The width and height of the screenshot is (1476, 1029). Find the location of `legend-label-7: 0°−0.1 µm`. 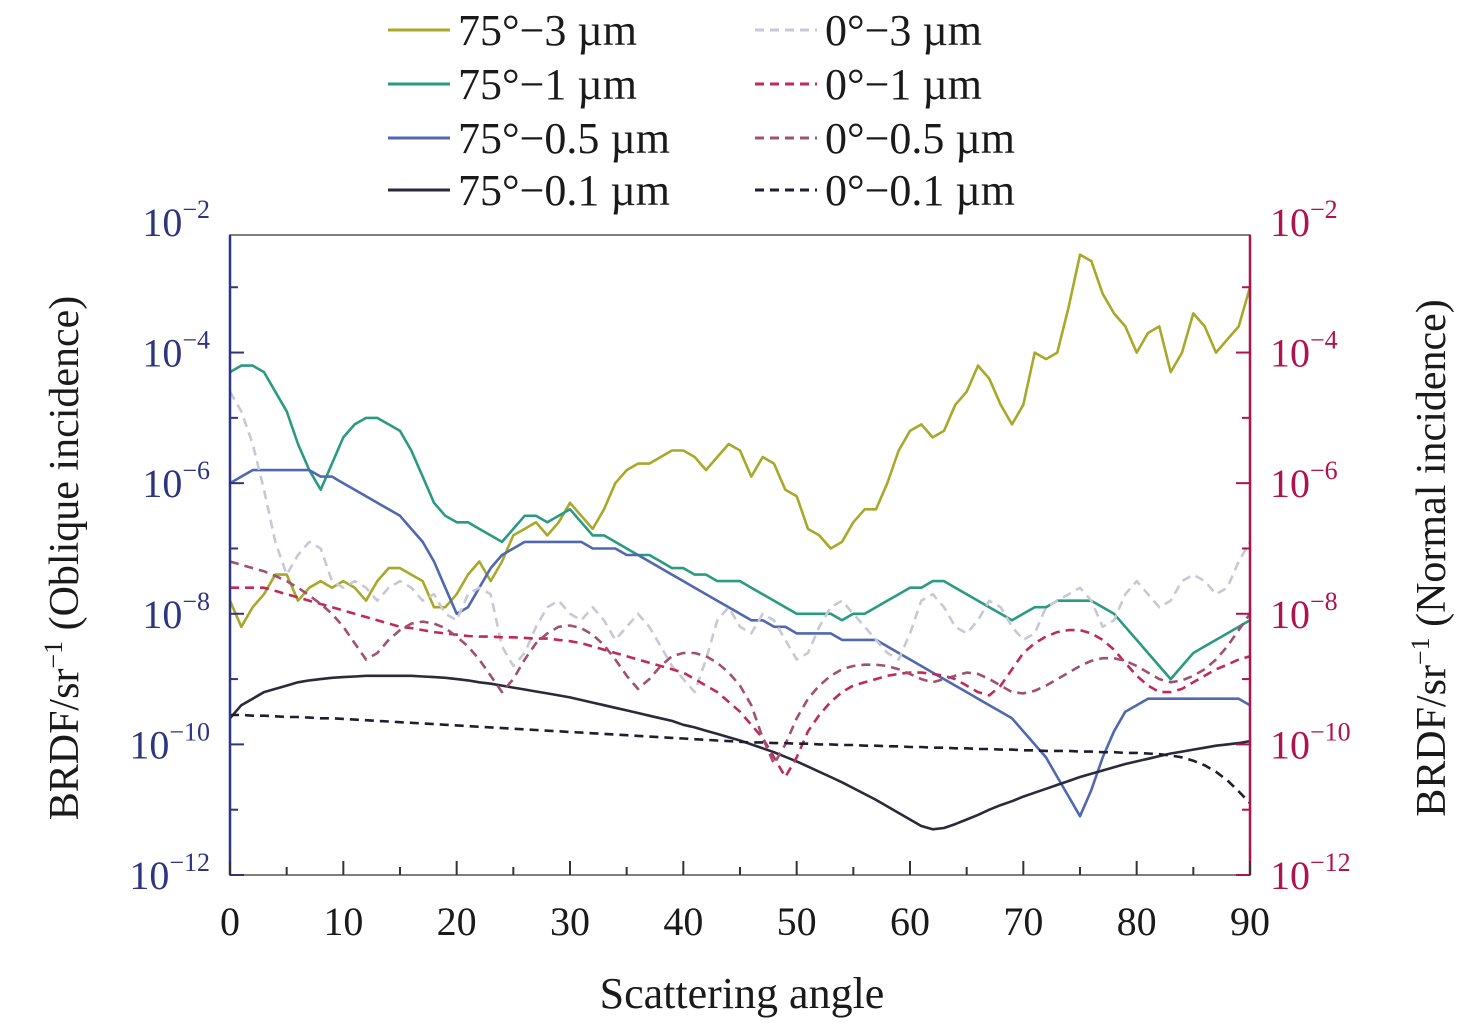

legend-label-7: 0°−0.1 µm is located at coordinates (920, 190).